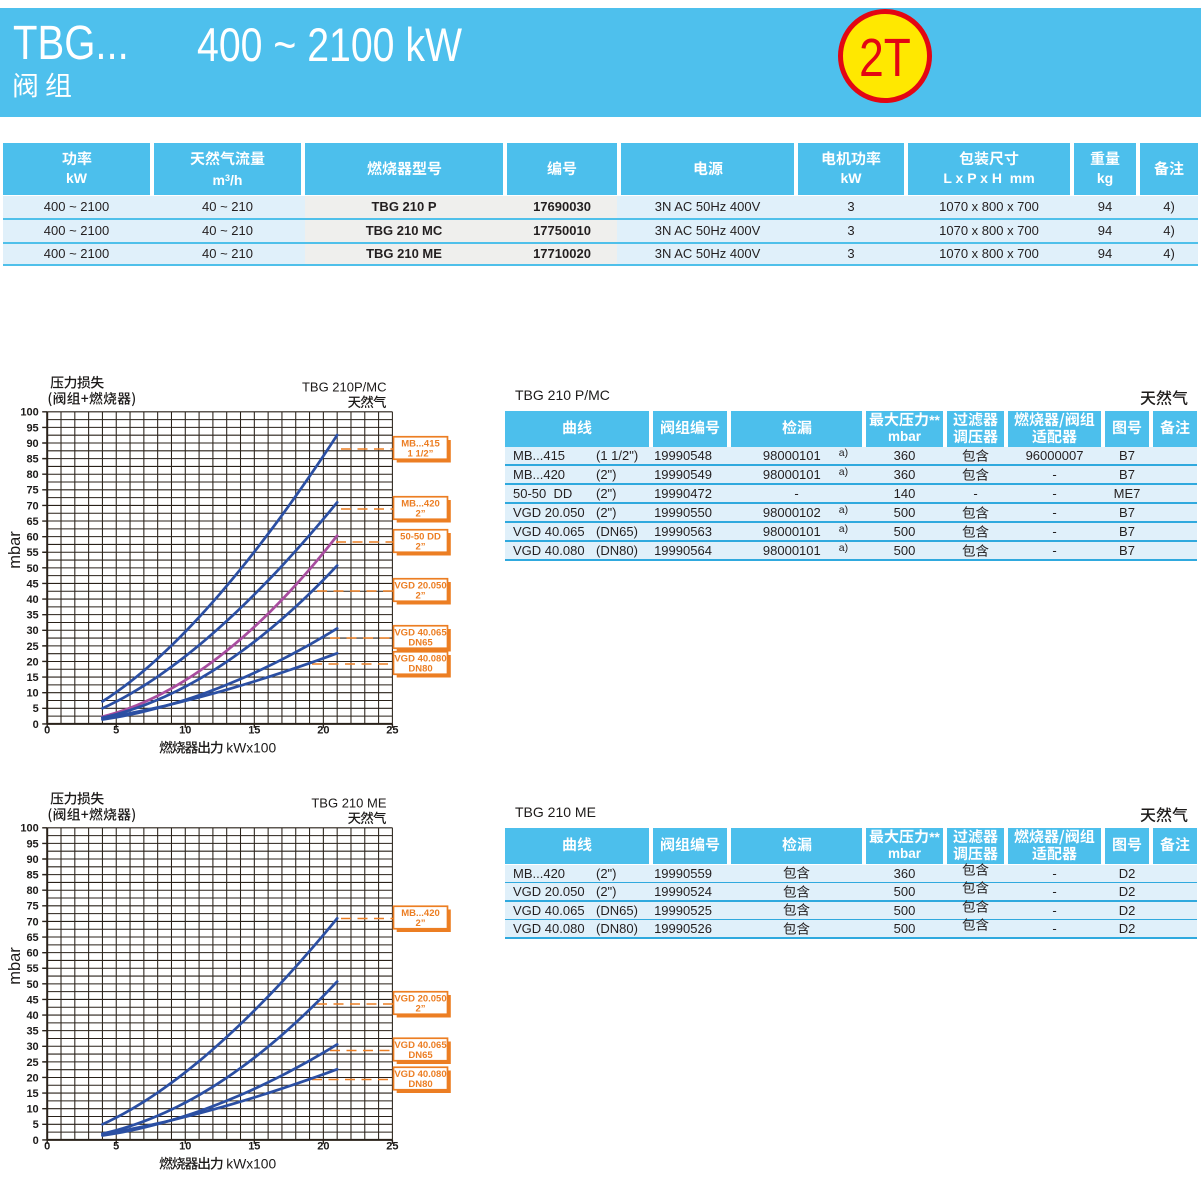 The width and height of the screenshot is (1201, 1189). I want to click on svg-text: 1 1/2”, so click(421, 453).